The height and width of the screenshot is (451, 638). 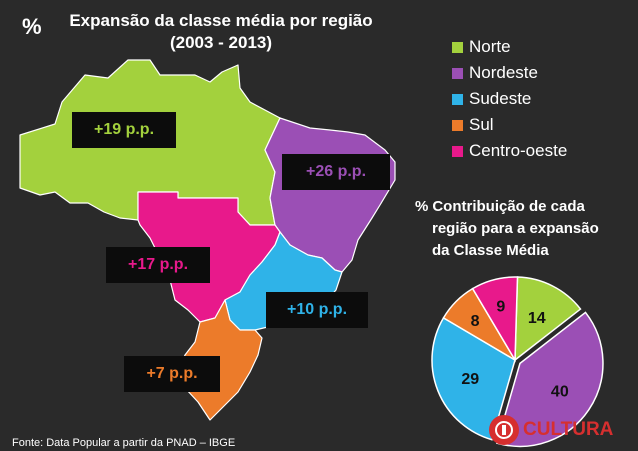 I want to click on legend-item-norte: Norte, so click(x=509, y=47).